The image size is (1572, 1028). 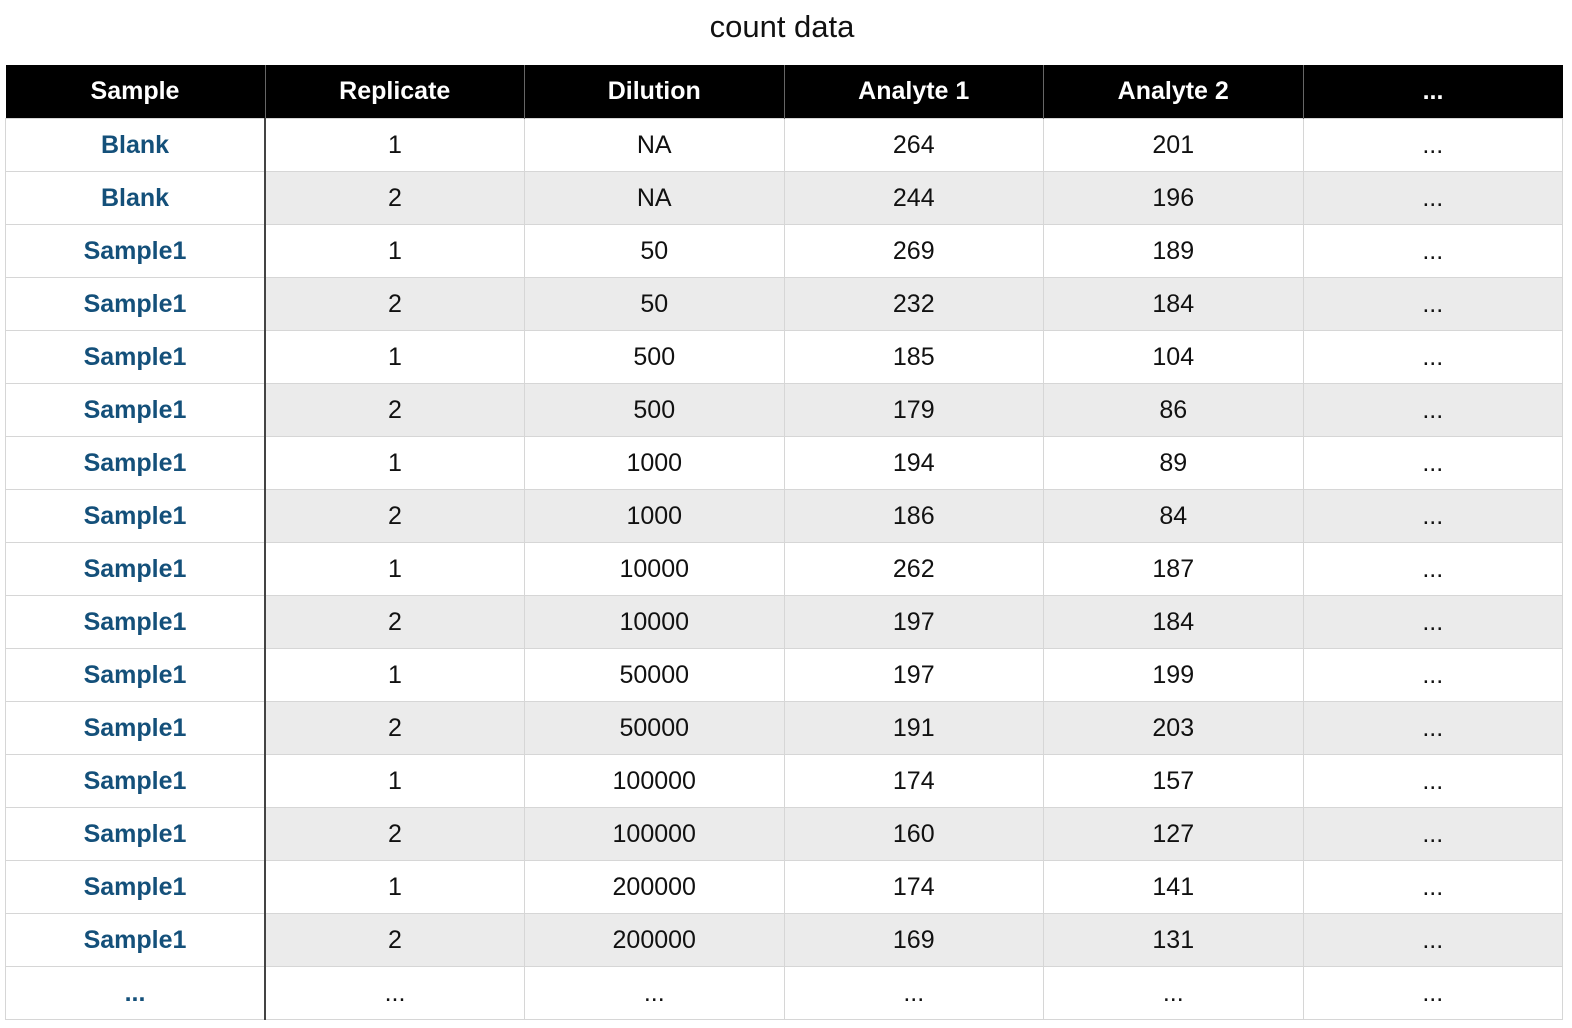 I want to click on cell-analyte-2: 201, so click(x=1173, y=145).